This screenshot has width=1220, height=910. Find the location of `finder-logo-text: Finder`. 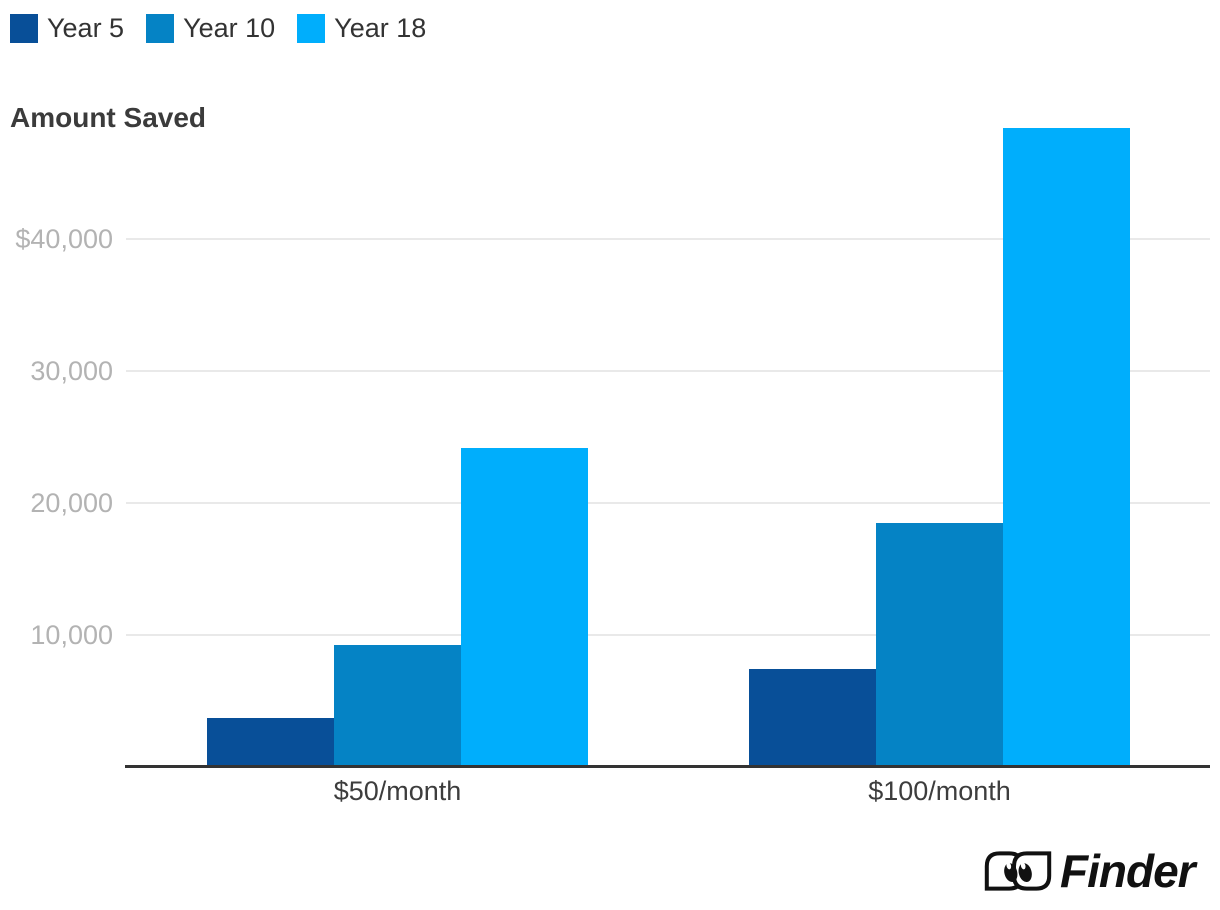

finder-logo-text: Finder is located at coordinates (1128, 871).